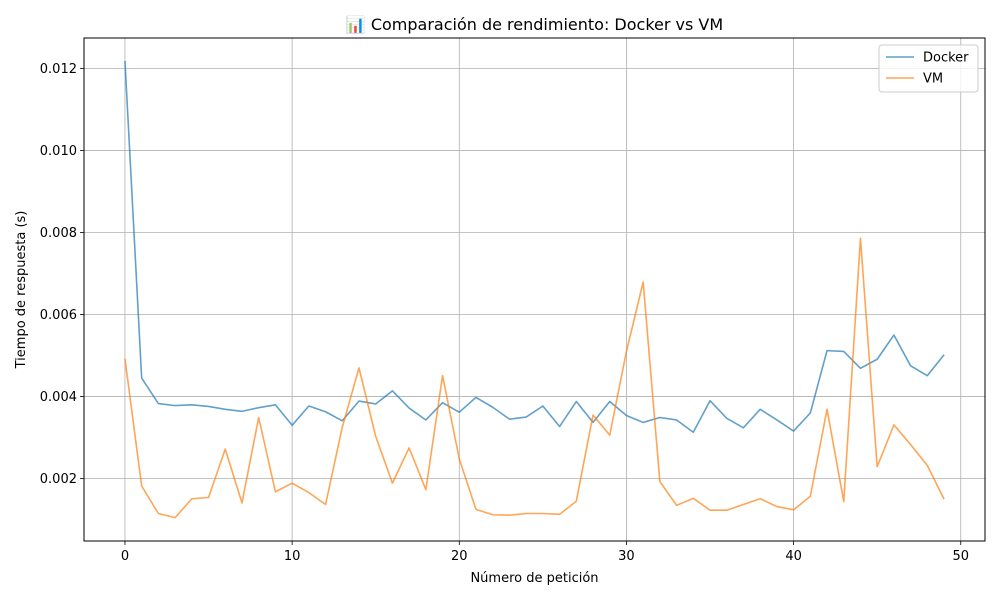 The height and width of the screenshot is (600, 1000). I want to click on y-tick-label: 0.012, so click(58, 69).